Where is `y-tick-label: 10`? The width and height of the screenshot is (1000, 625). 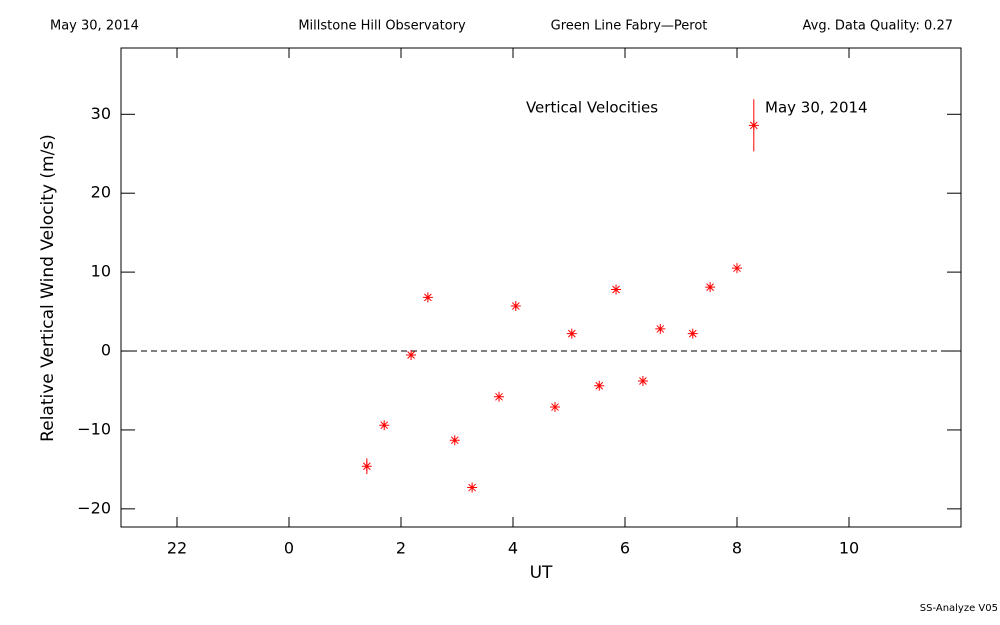 y-tick-label: 10 is located at coordinates (101, 271).